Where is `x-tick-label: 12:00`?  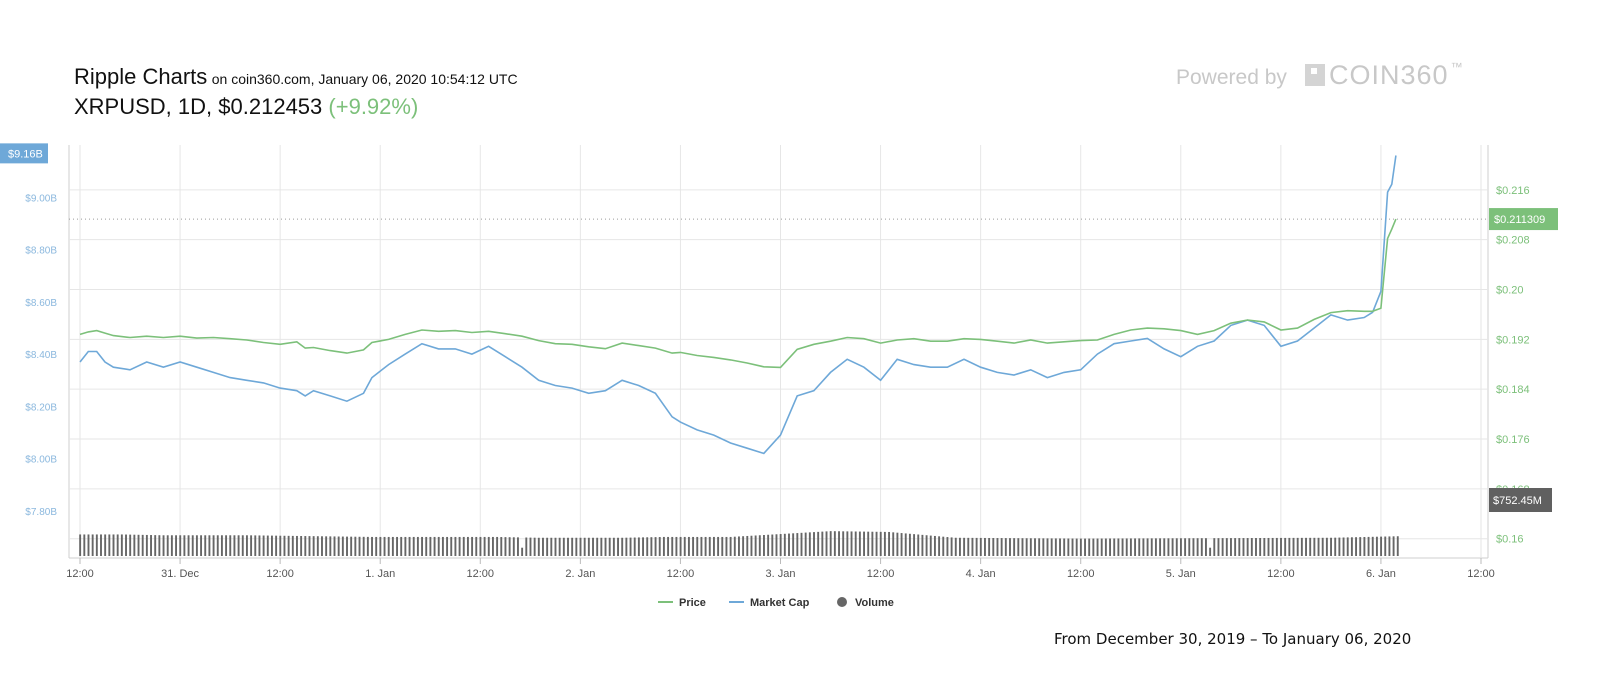 x-tick-label: 12:00 is located at coordinates (481, 574).